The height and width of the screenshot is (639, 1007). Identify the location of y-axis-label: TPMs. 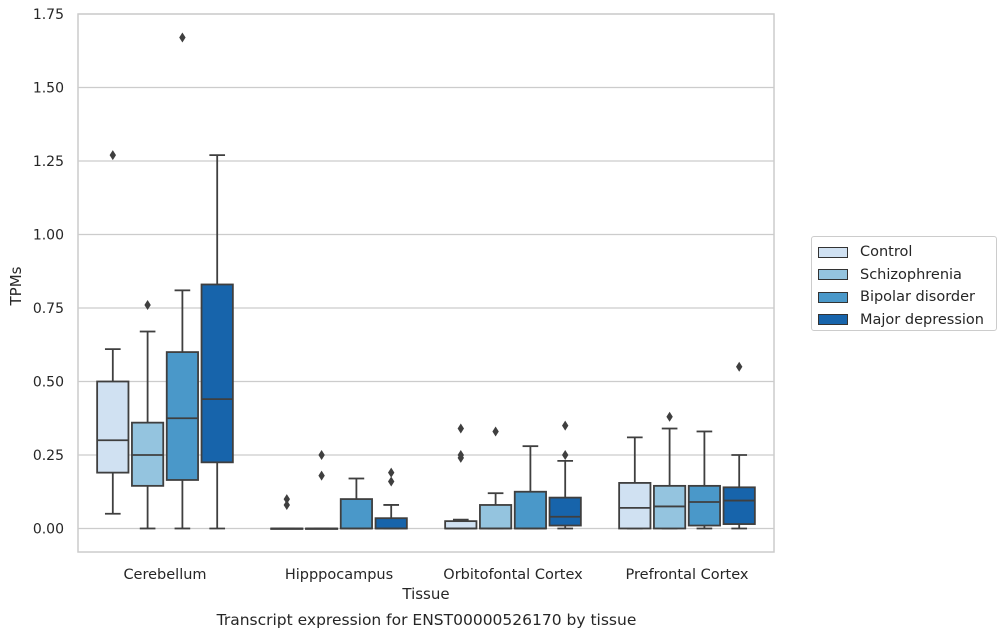
(16, 286).